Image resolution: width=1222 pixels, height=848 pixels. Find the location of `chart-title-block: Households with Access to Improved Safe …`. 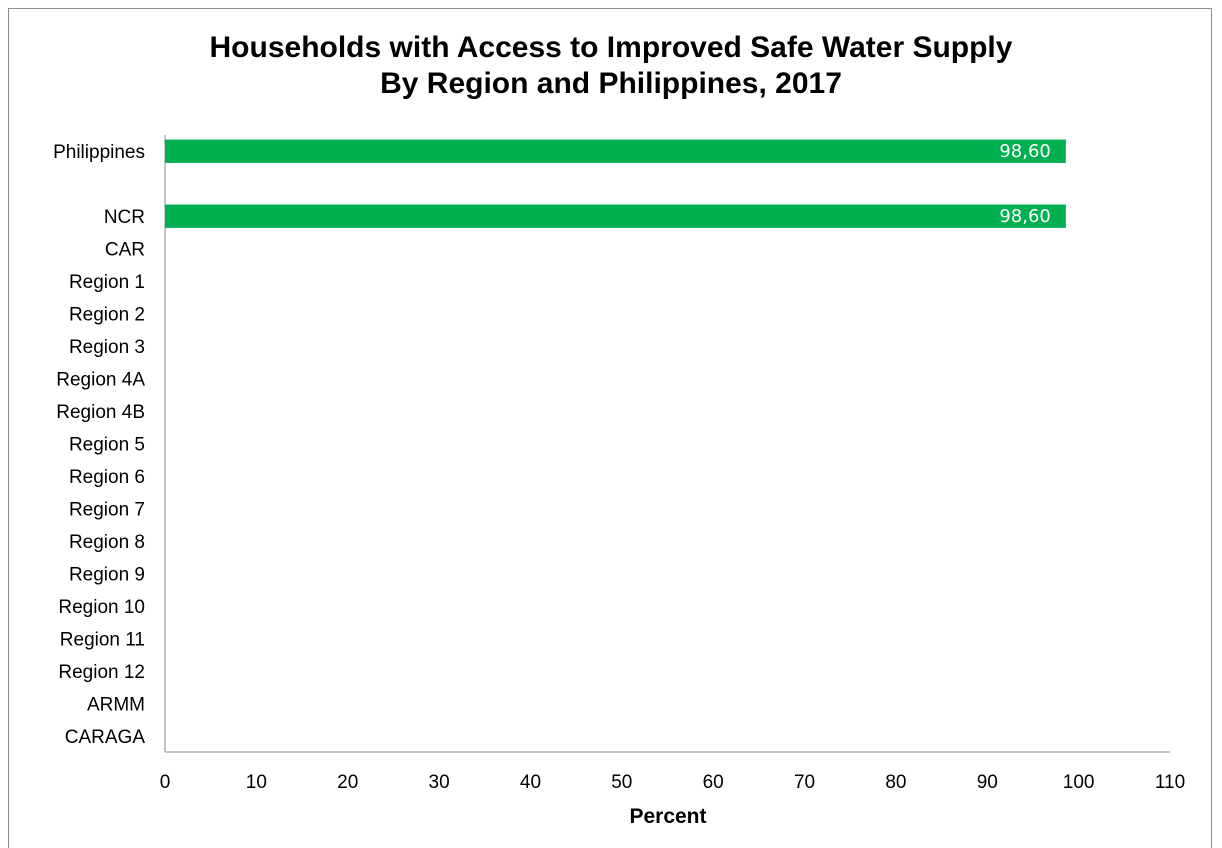

chart-title-block: Households with Access to Improved Safe … is located at coordinates (611, 66).